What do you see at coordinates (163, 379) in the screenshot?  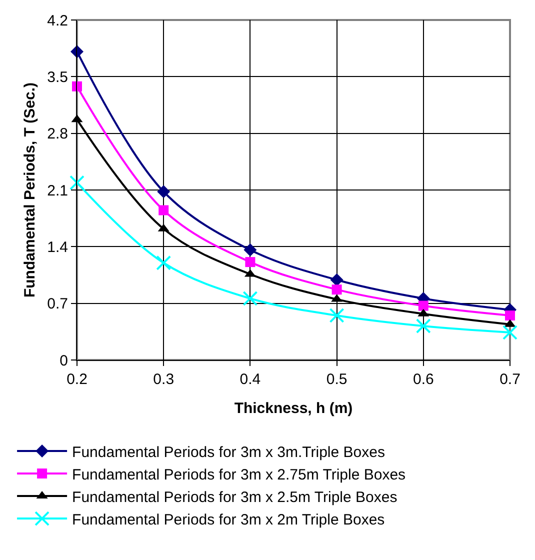 I see `x-tick-label: 0.3` at bounding box center [163, 379].